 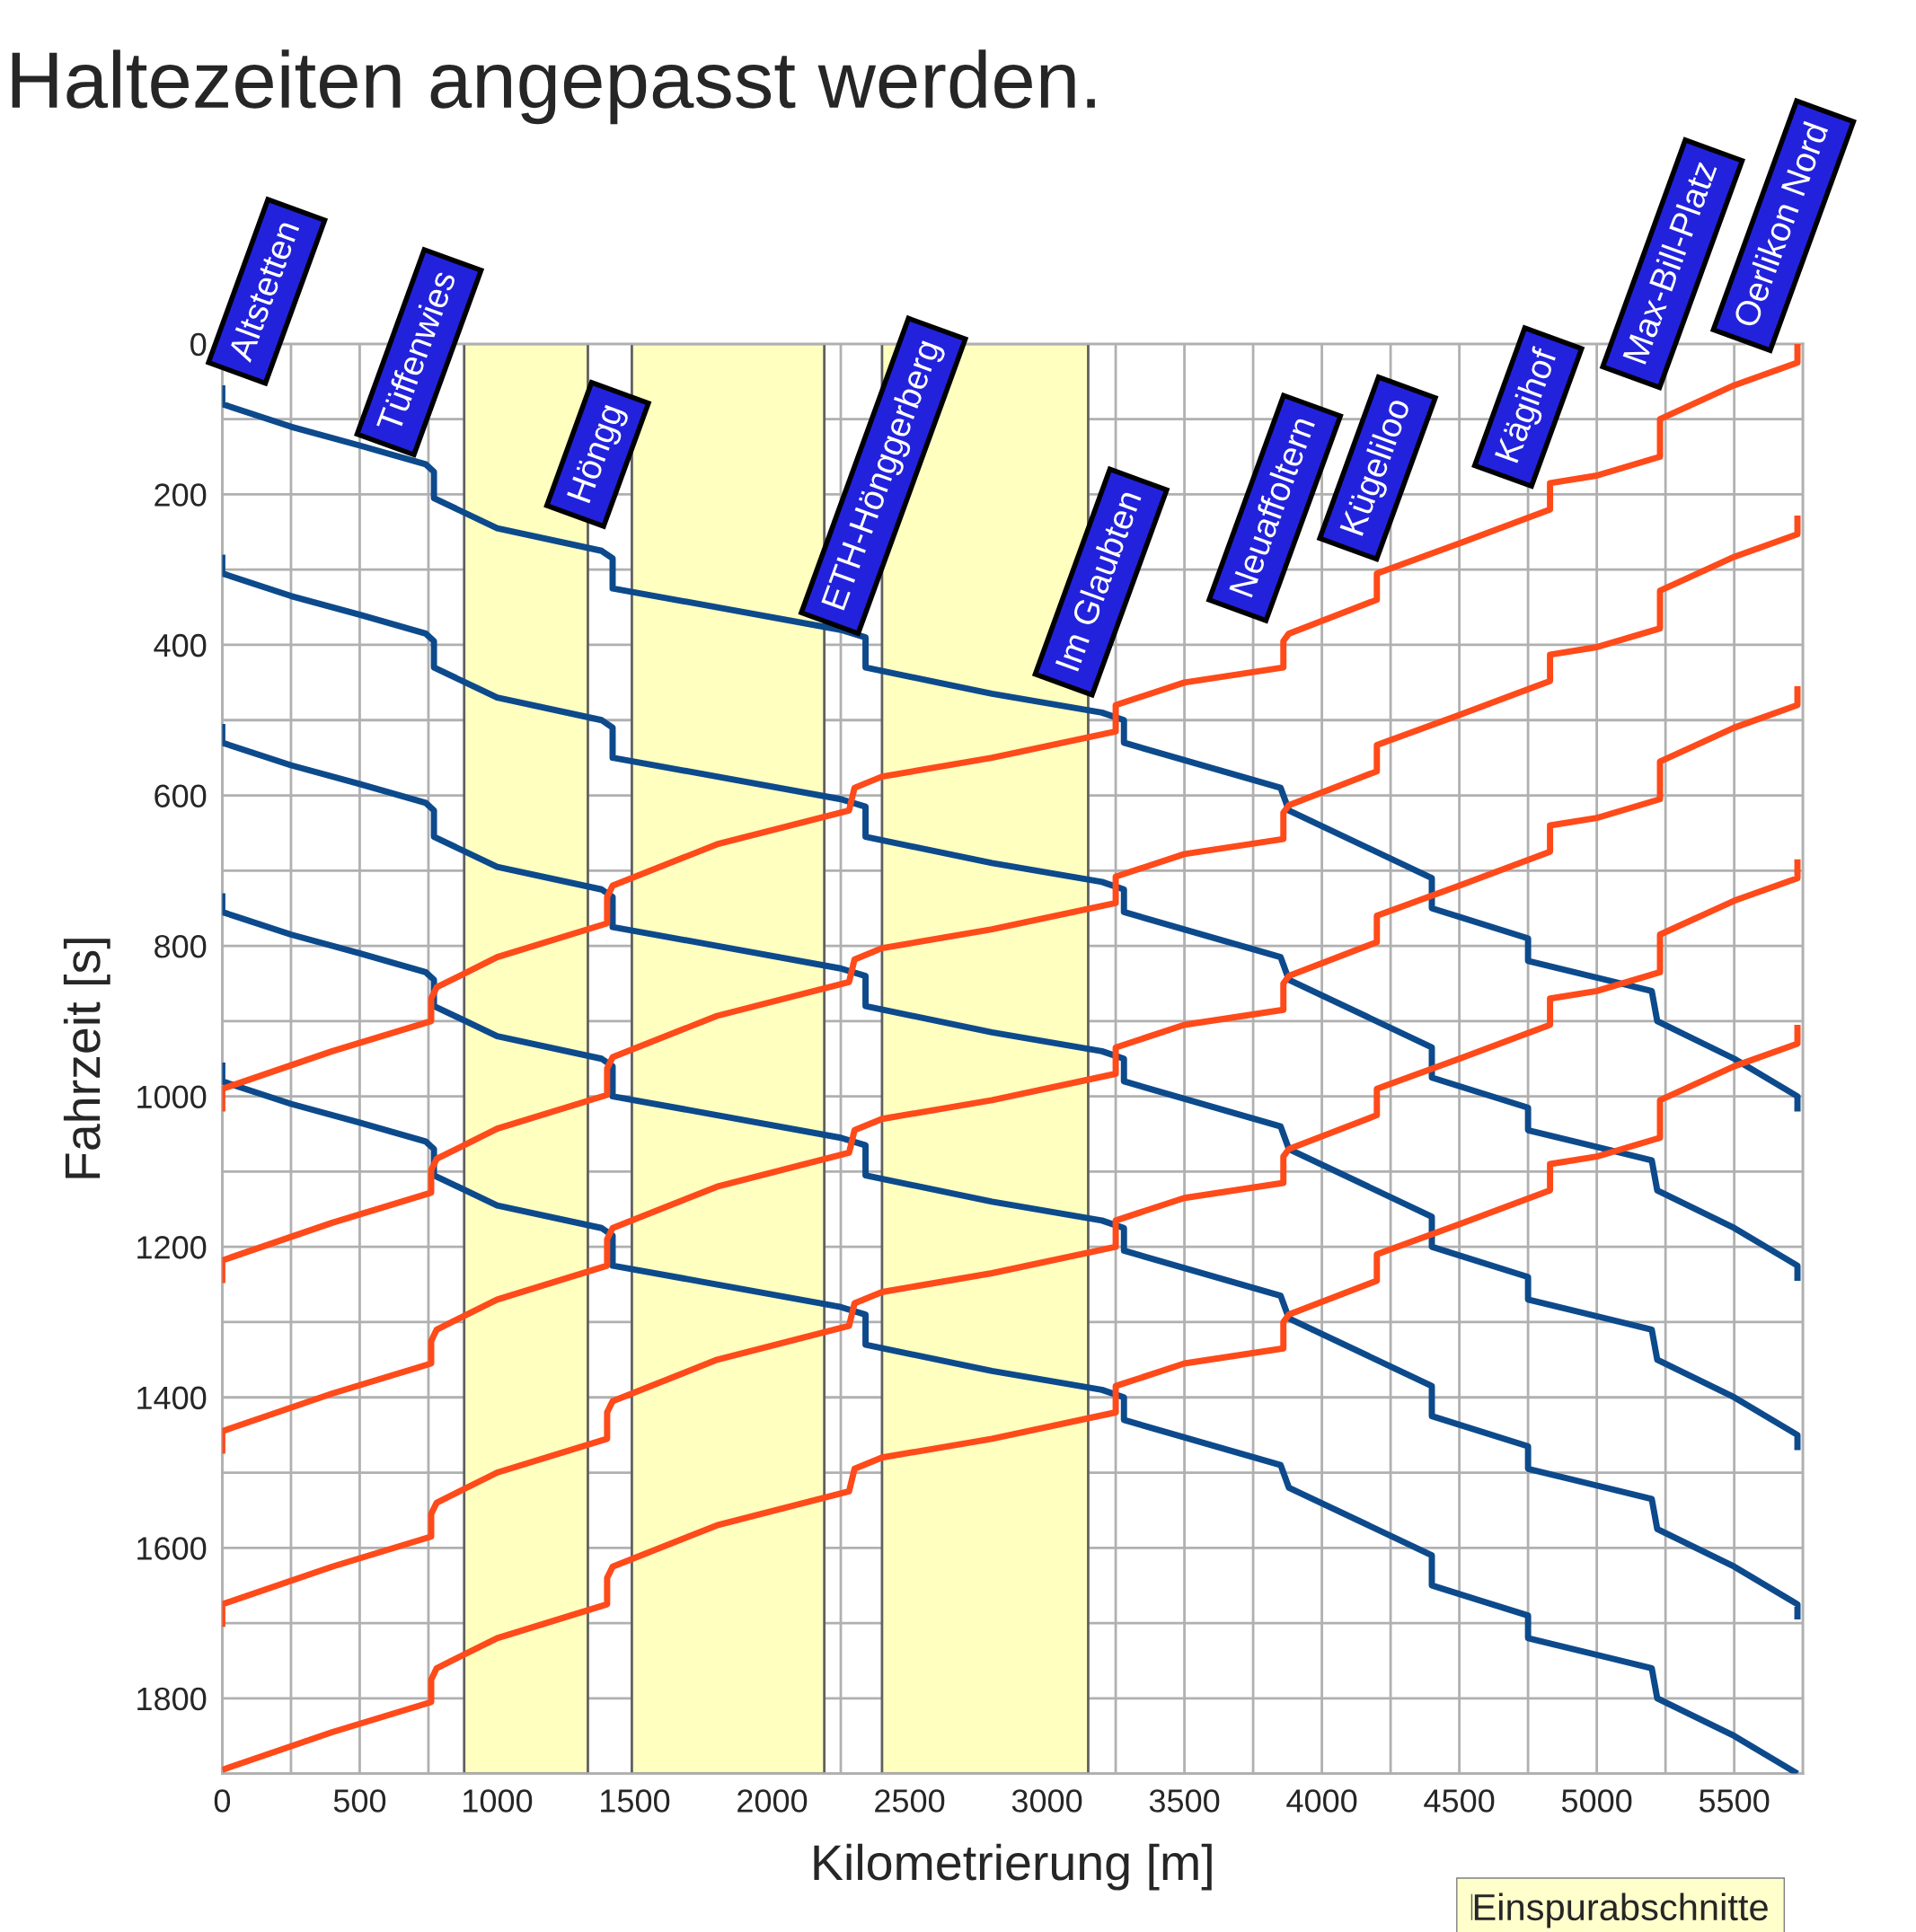 I want to click on y-tick-label: 600, so click(x=181, y=795).